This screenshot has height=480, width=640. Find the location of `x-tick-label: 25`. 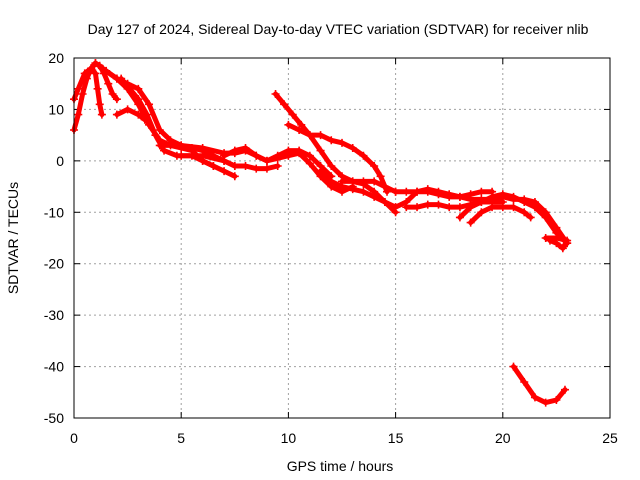

x-tick-label: 25 is located at coordinates (610, 438).